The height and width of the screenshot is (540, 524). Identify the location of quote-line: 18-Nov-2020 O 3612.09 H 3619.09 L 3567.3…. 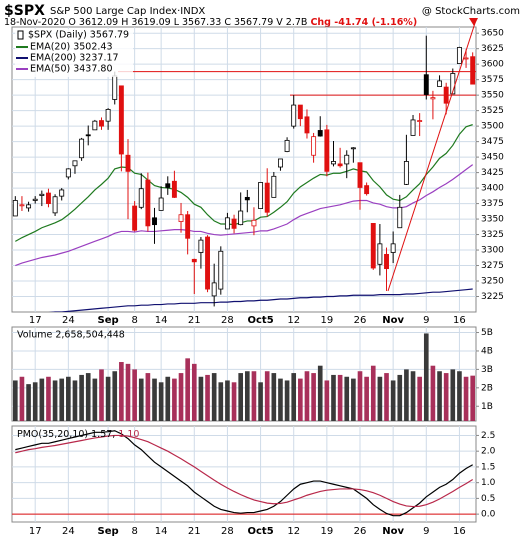
(210, 22).